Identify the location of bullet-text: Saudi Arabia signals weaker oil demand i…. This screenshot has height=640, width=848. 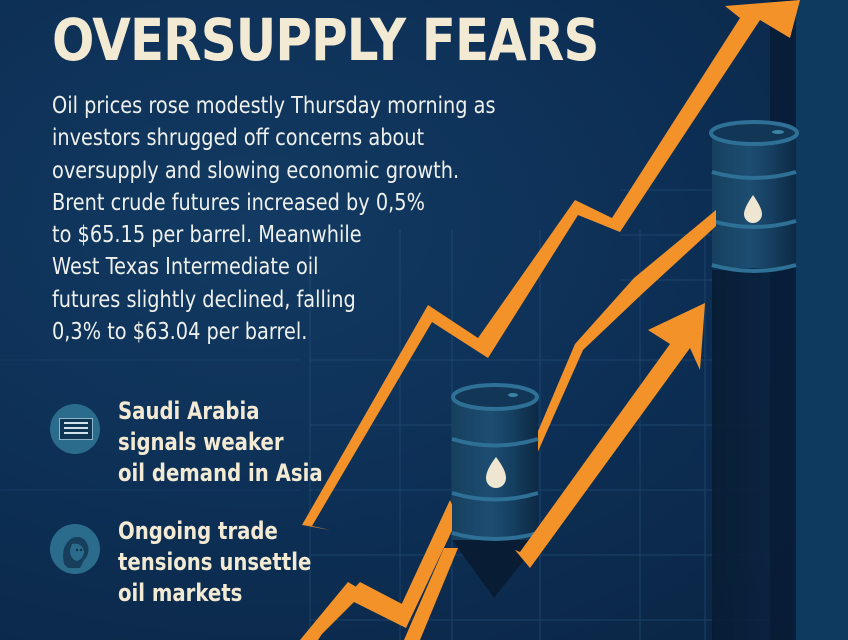
(220, 442).